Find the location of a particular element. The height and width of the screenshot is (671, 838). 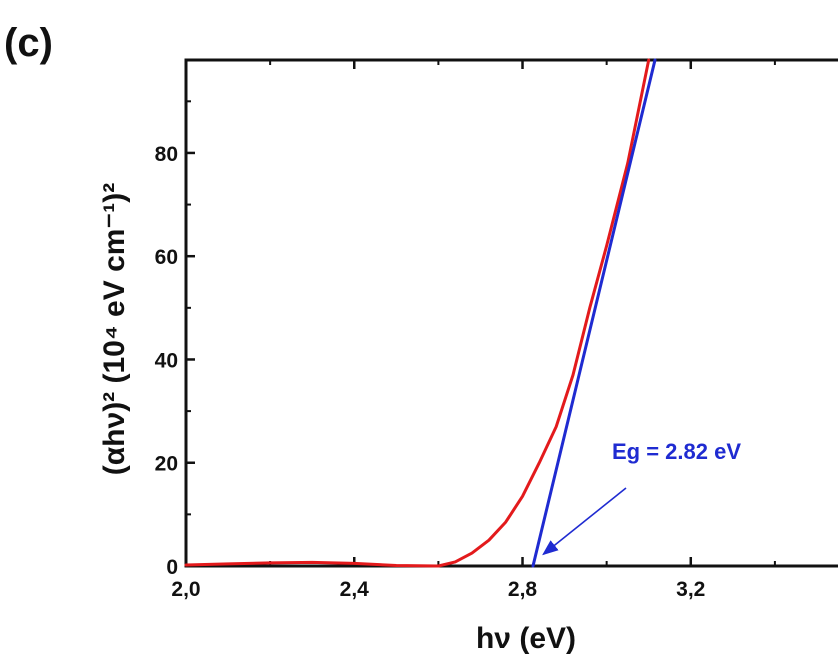

y-tick-label: 40 is located at coordinates (166, 360).